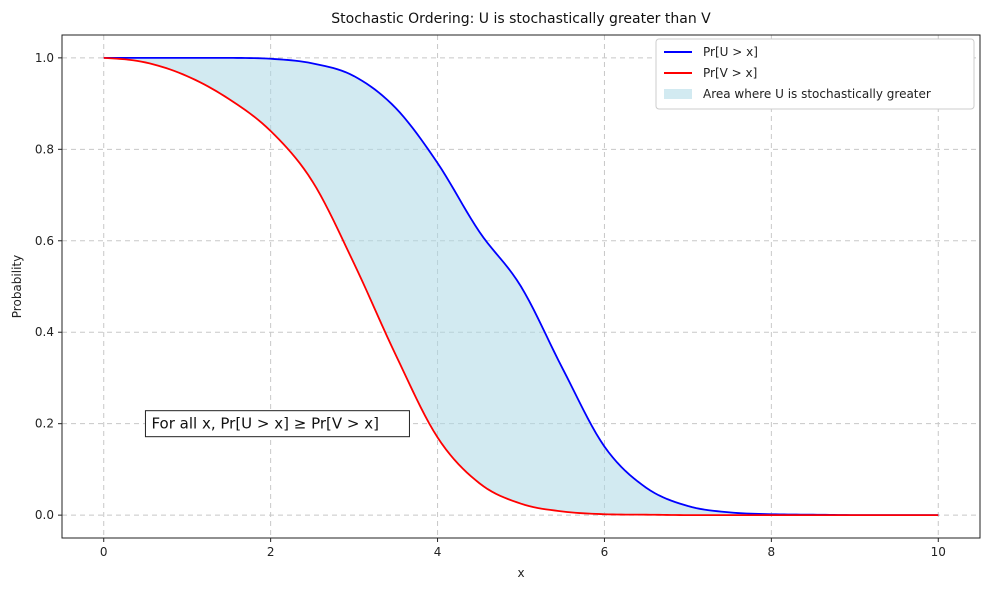 Image resolution: width=989 pixels, height=590 pixels. Describe the element at coordinates (438, 552) in the screenshot. I see `x-tick-label: 4` at that location.